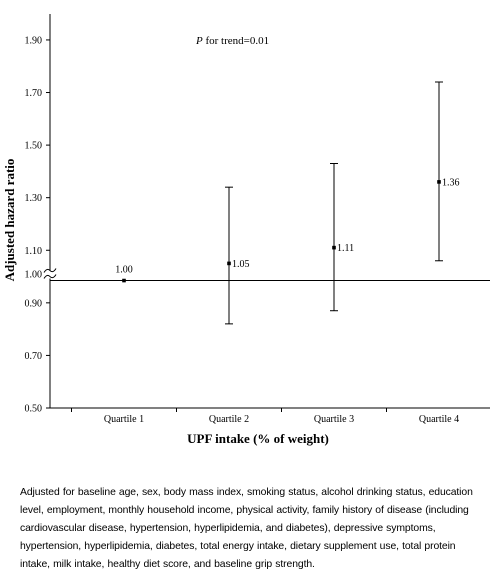 The width and height of the screenshot is (490, 577). Describe the element at coordinates (34, 251) in the screenshot. I see `y-tick-label: 1.10` at that location.